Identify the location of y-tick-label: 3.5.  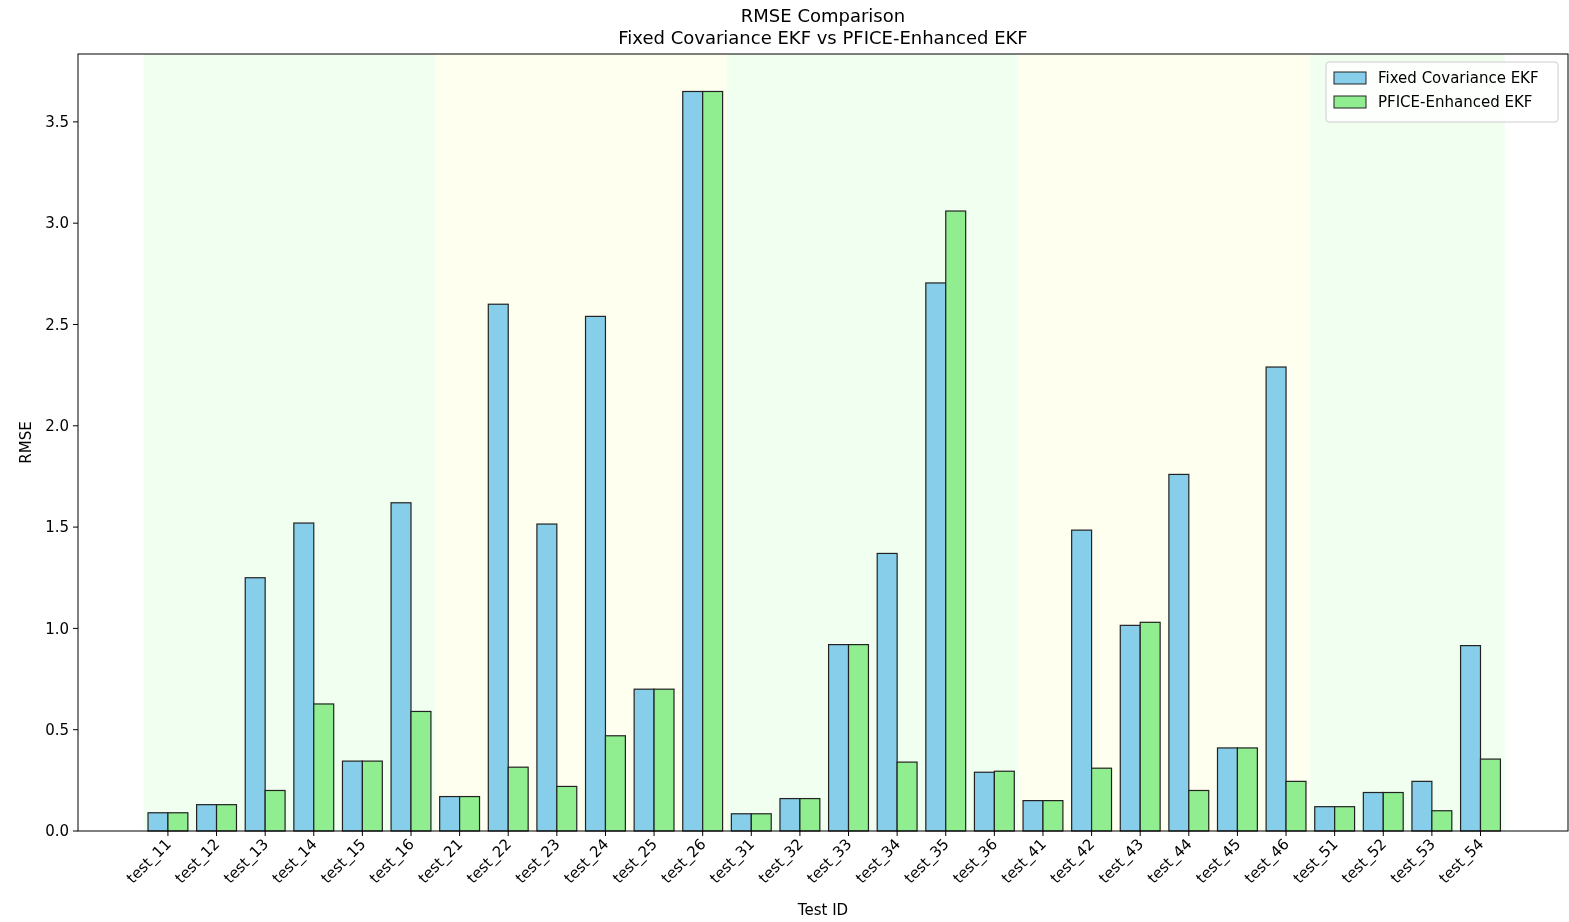
(57, 122).